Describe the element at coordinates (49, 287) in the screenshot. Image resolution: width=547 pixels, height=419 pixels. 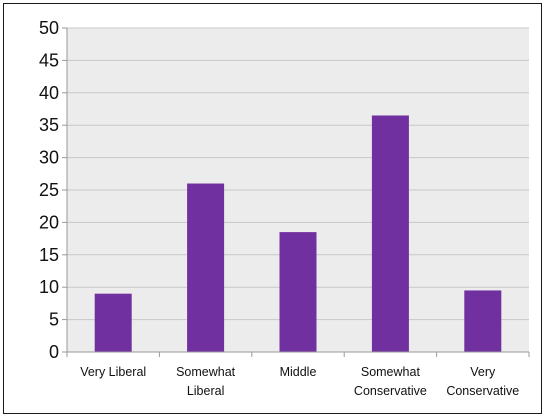
I see `y-tick-label: 10` at that location.